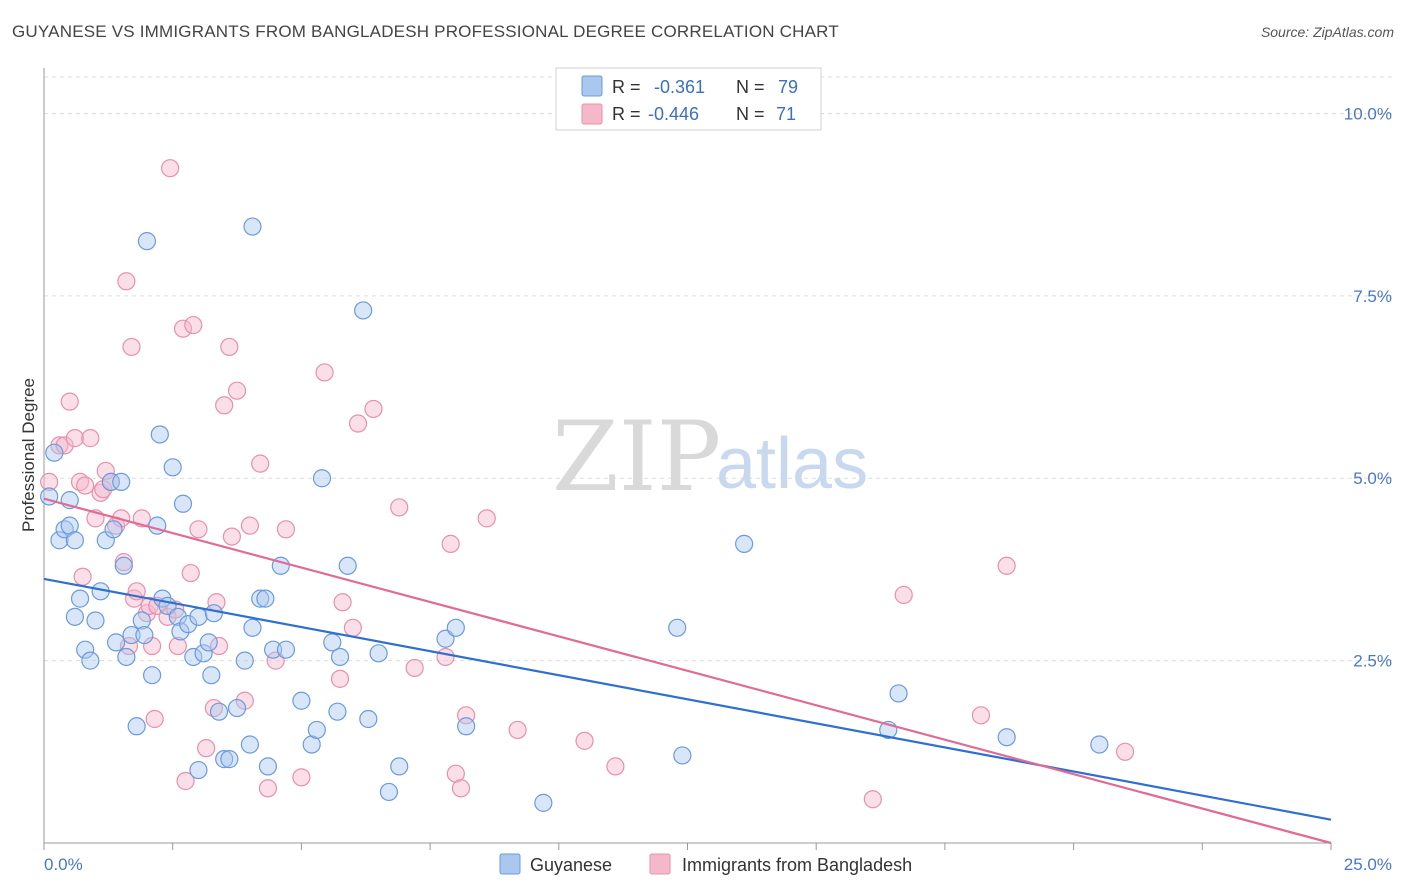 The height and width of the screenshot is (892, 1406). I want to click on watermark-zip: ZIP, so click(636, 457).